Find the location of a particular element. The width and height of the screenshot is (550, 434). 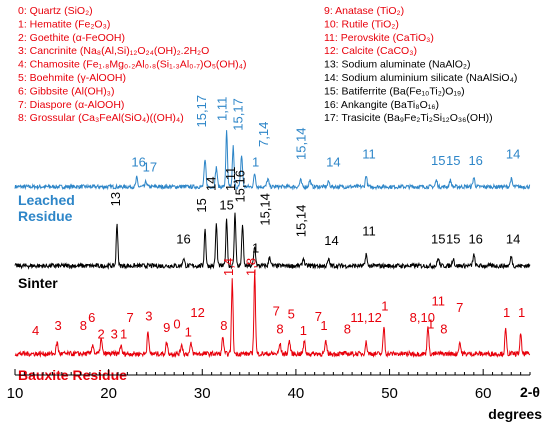

peak-label: 12 is located at coordinates (197, 312).